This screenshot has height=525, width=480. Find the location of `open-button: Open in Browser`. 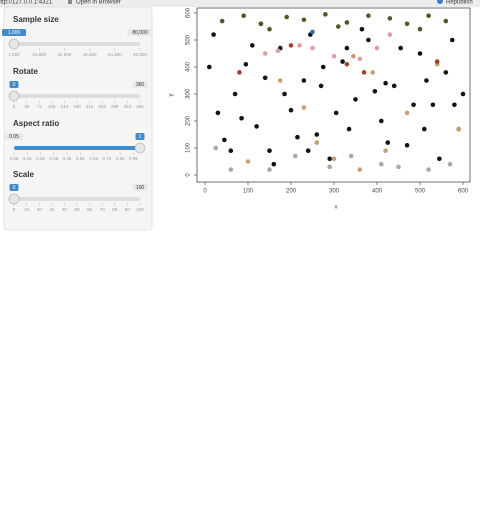

open-button: Open in Browser is located at coordinates (98, 3).